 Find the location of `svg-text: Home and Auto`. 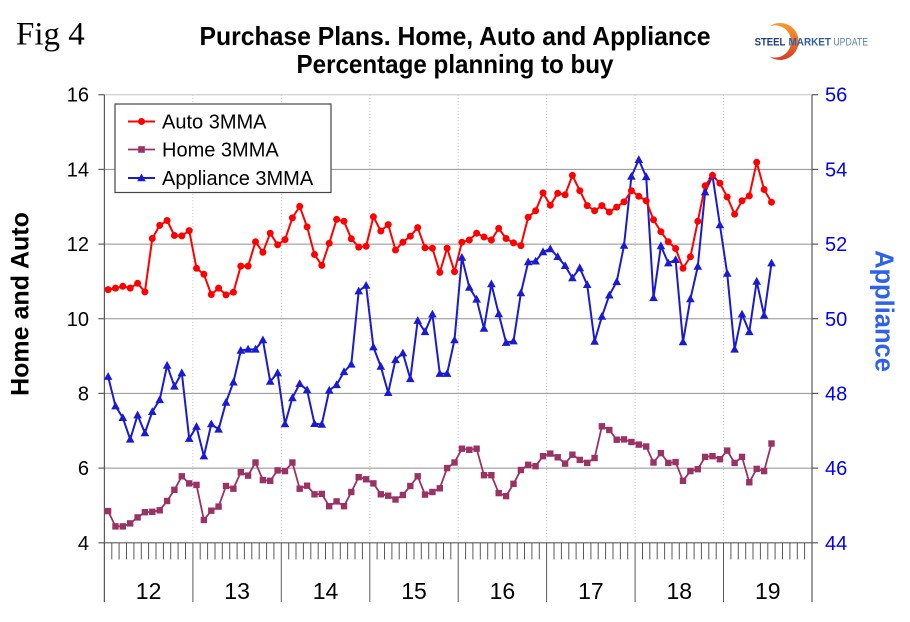

svg-text: Home and Auto is located at coordinates (21, 304).